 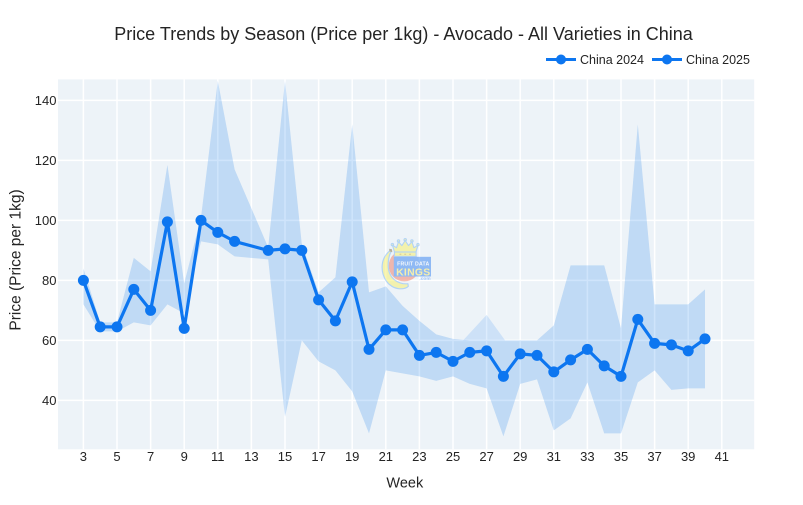 What do you see at coordinates (218, 456) in the screenshot?
I see `svg-text: 11` at bounding box center [218, 456].